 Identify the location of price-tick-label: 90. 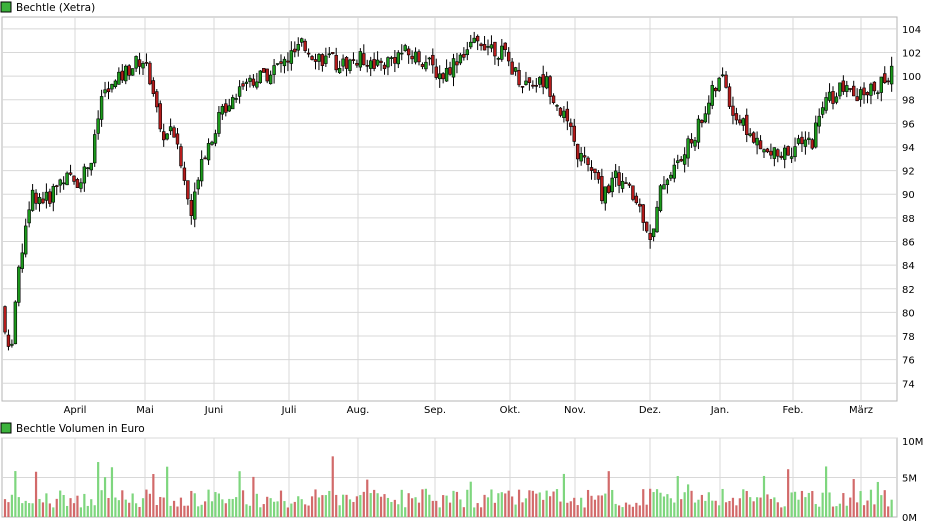
(908, 195).